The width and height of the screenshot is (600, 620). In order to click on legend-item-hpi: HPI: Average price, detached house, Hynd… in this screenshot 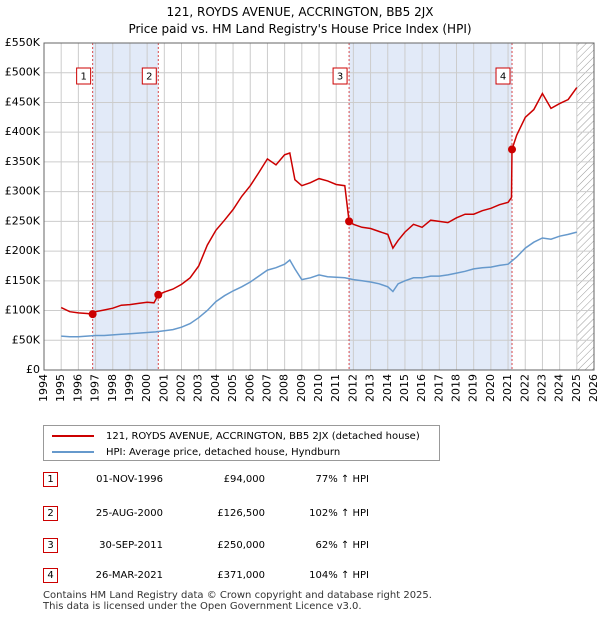, I will do `click(196, 452)`.